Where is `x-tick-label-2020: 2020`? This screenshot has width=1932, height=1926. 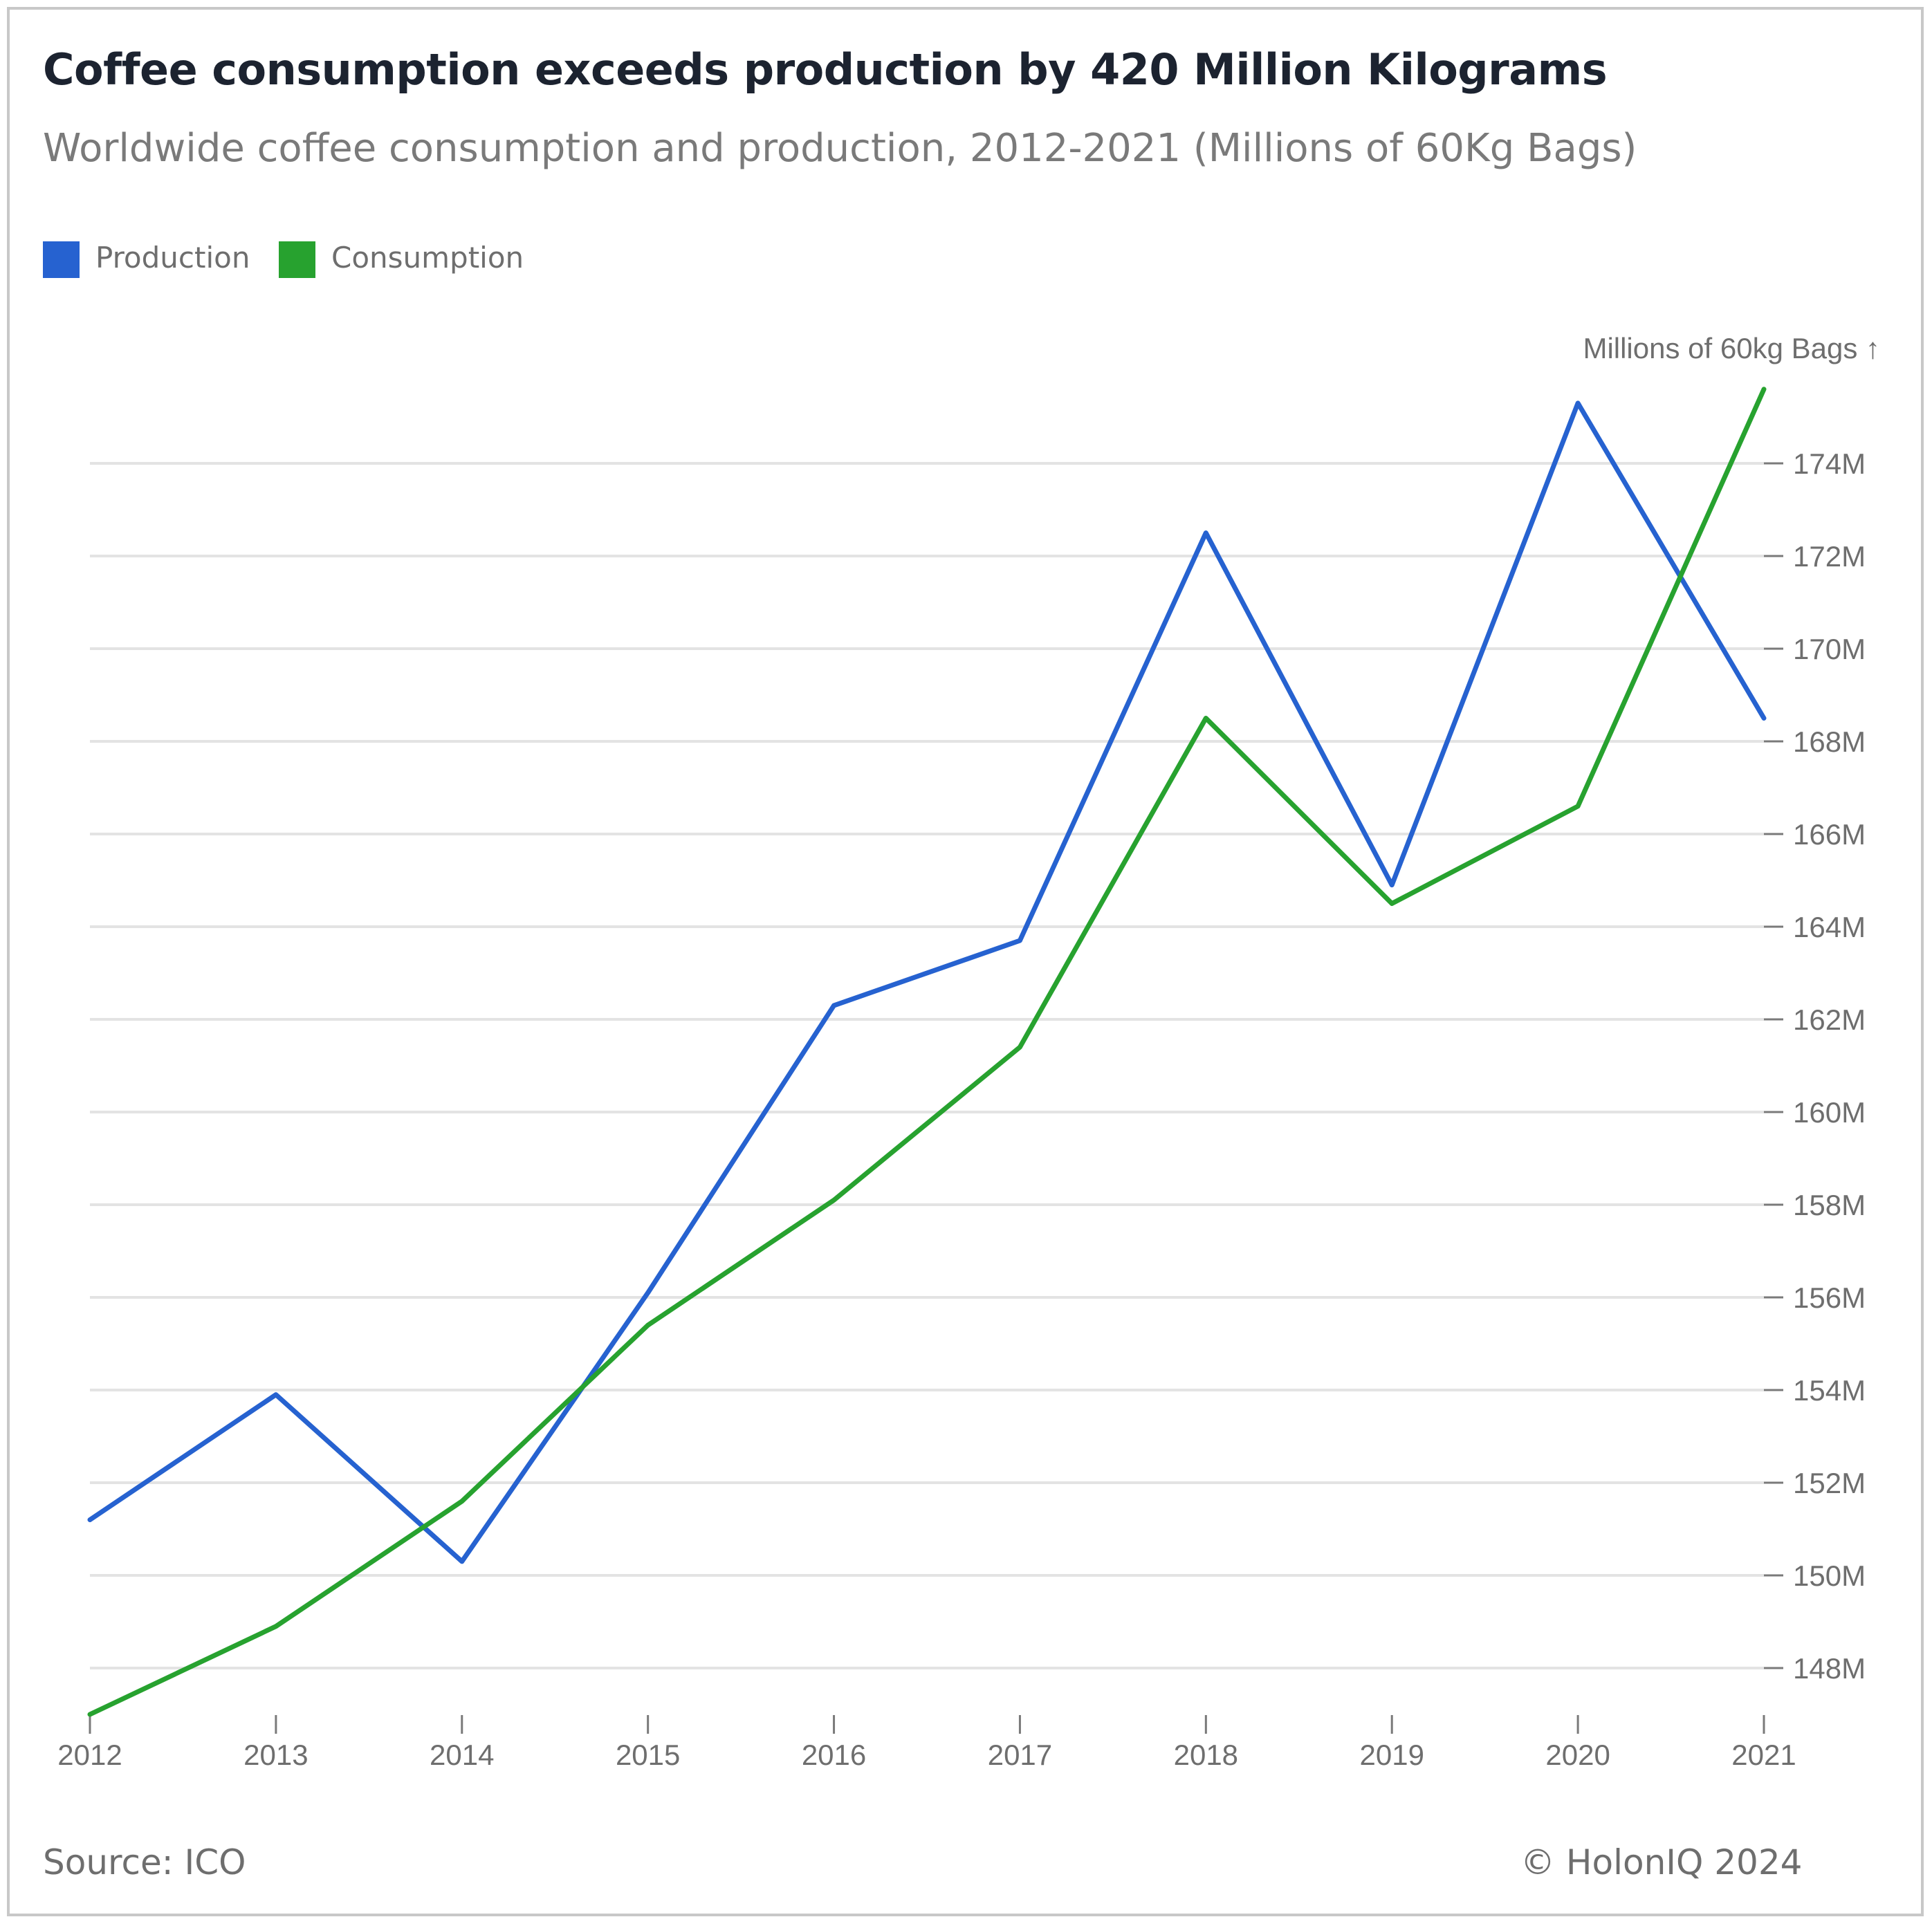
x-tick-label-2020: 2020 is located at coordinates (1577, 1755).